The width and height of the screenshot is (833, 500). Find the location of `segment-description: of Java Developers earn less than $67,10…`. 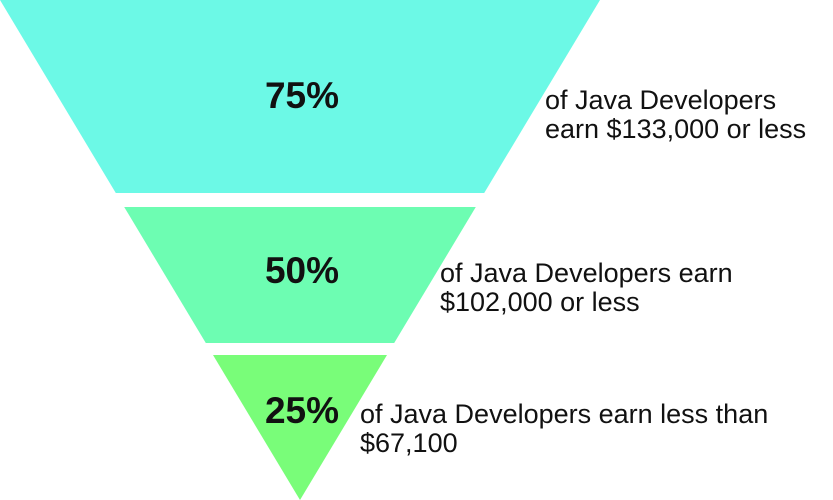

segment-description: of Java Developers earn less than $67,10… is located at coordinates (564, 428).